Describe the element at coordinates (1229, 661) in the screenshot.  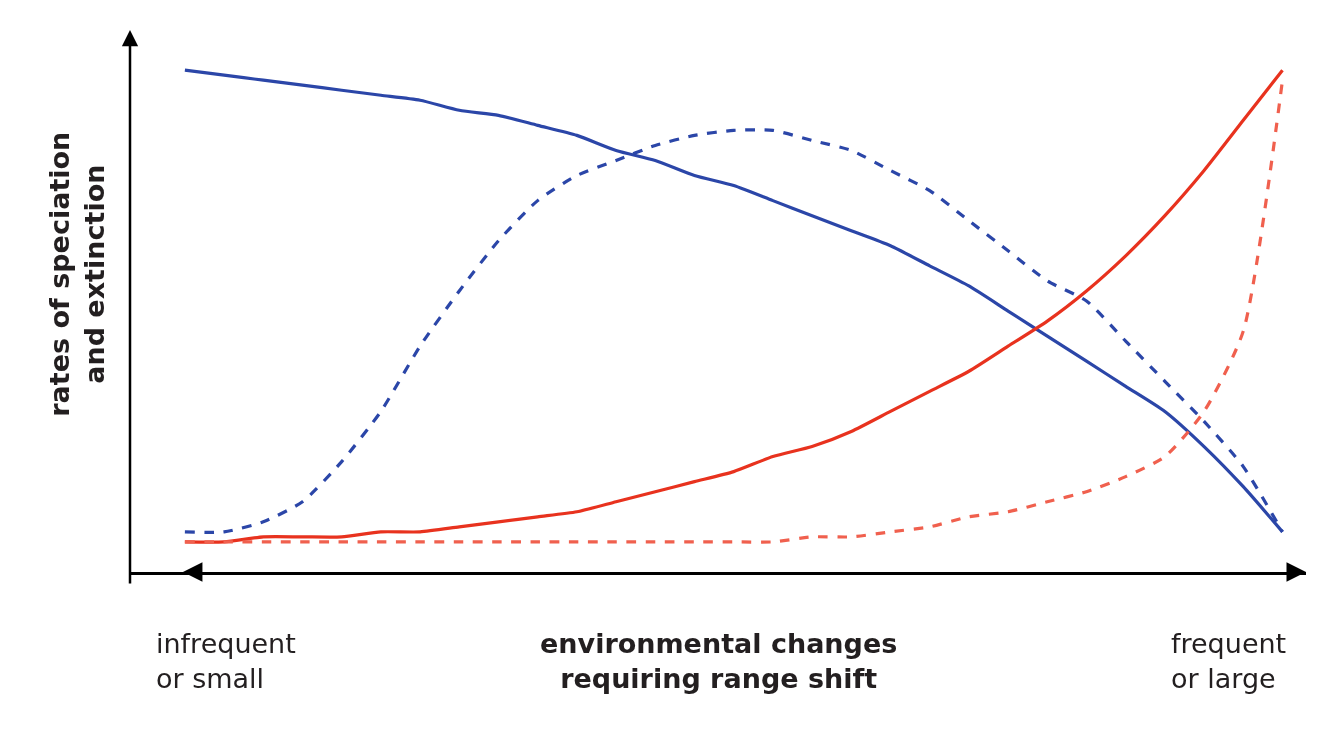
I see `text: frequent or large` at that location.